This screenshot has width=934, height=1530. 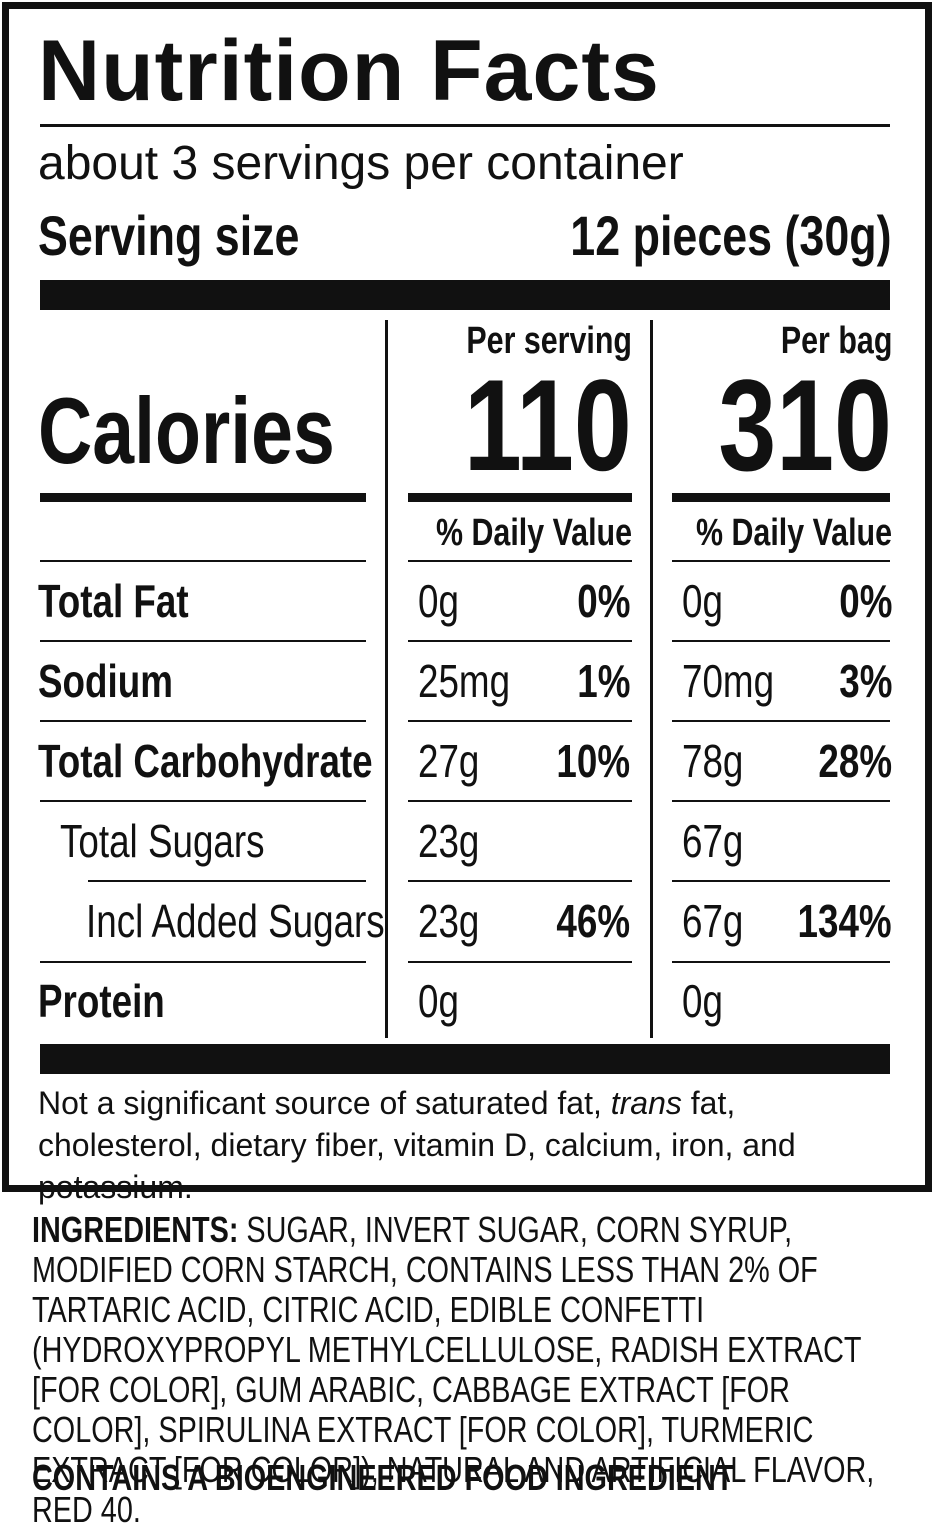 I want to click on nutrient-name: Protein, so click(x=101, y=1001).